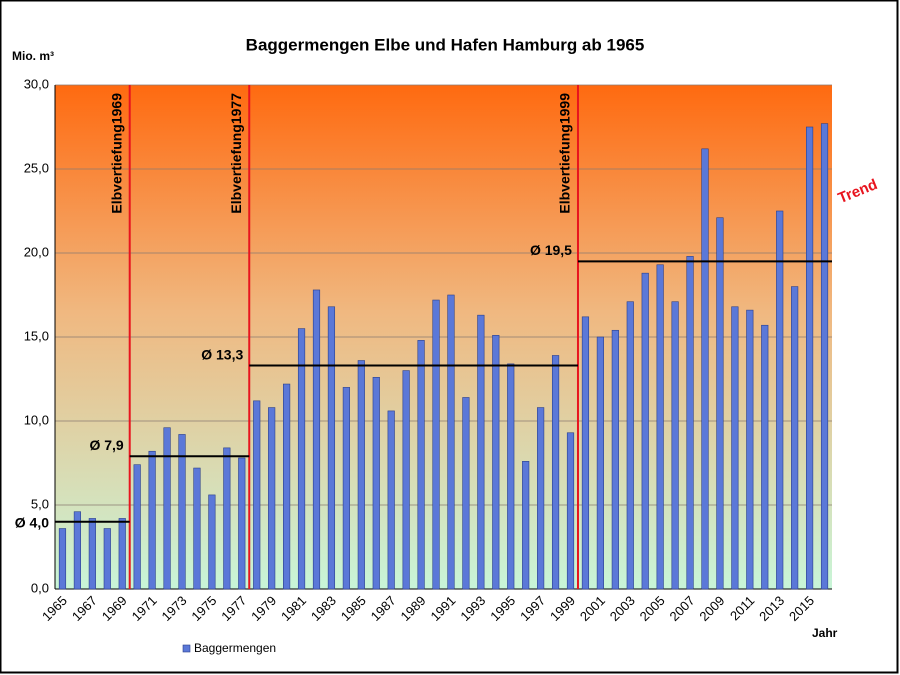 This screenshot has height=675, width=900. I want to click on y-tick-label: 30,0, so click(36, 83).